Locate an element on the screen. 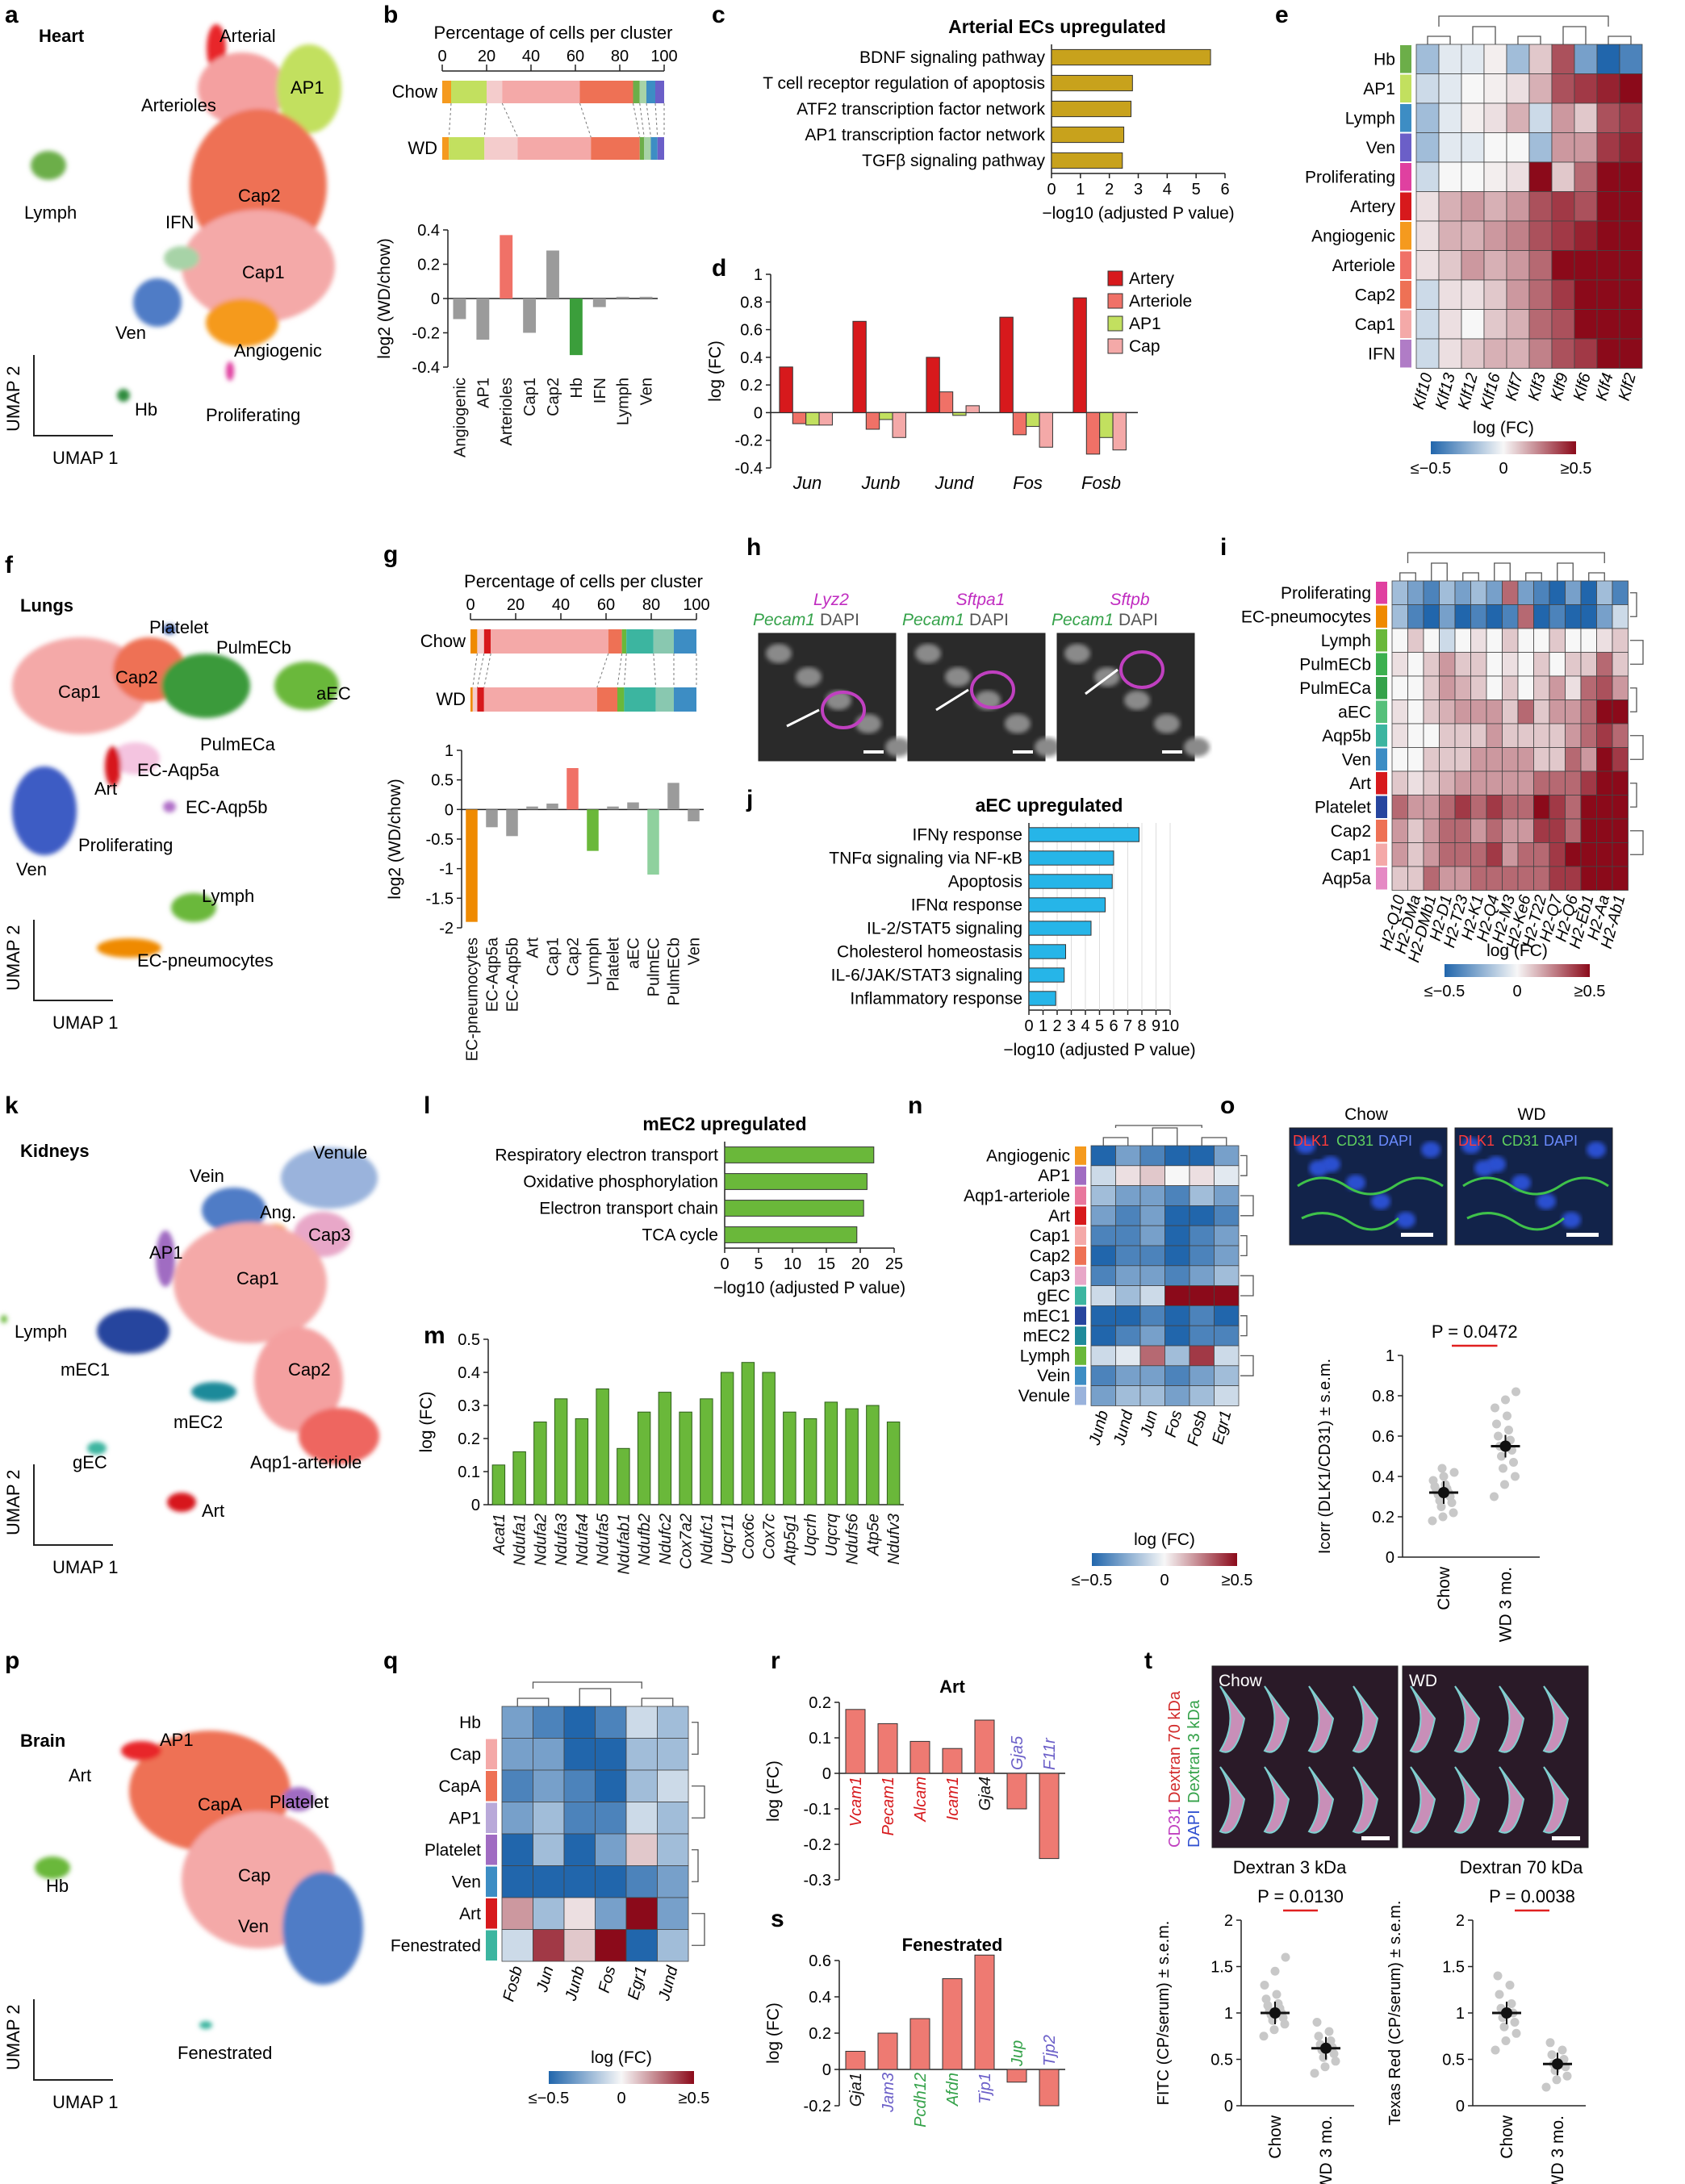 This screenshot has width=1685, height=2184. panel-letter-b: b is located at coordinates (390, 15).